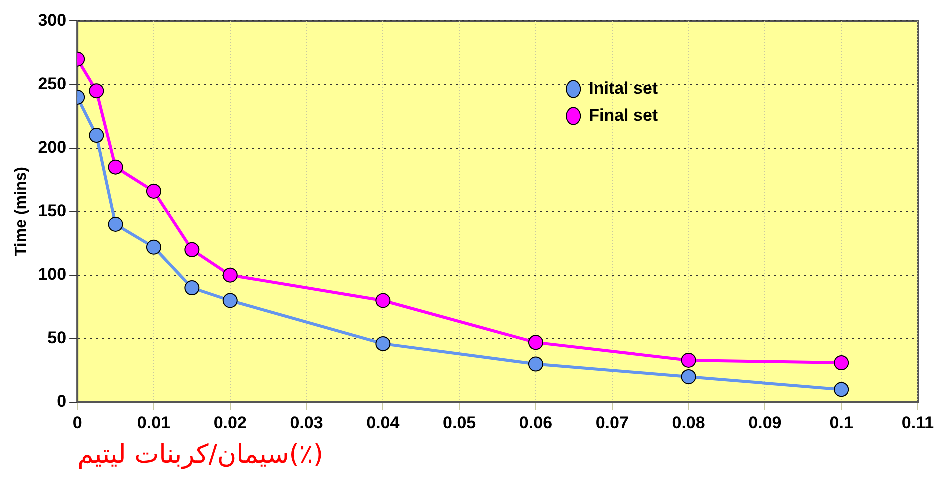  Describe the element at coordinates (623, 88) in the screenshot. I see `legend-label: Inital set` at that location.